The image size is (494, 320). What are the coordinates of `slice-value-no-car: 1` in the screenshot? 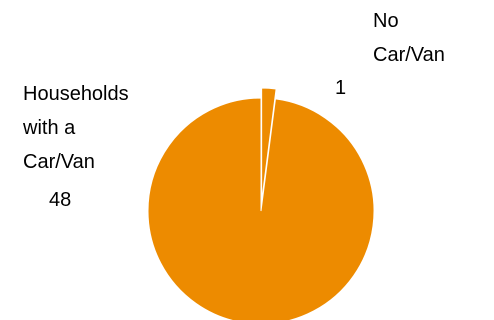 It's located at (340, 88).